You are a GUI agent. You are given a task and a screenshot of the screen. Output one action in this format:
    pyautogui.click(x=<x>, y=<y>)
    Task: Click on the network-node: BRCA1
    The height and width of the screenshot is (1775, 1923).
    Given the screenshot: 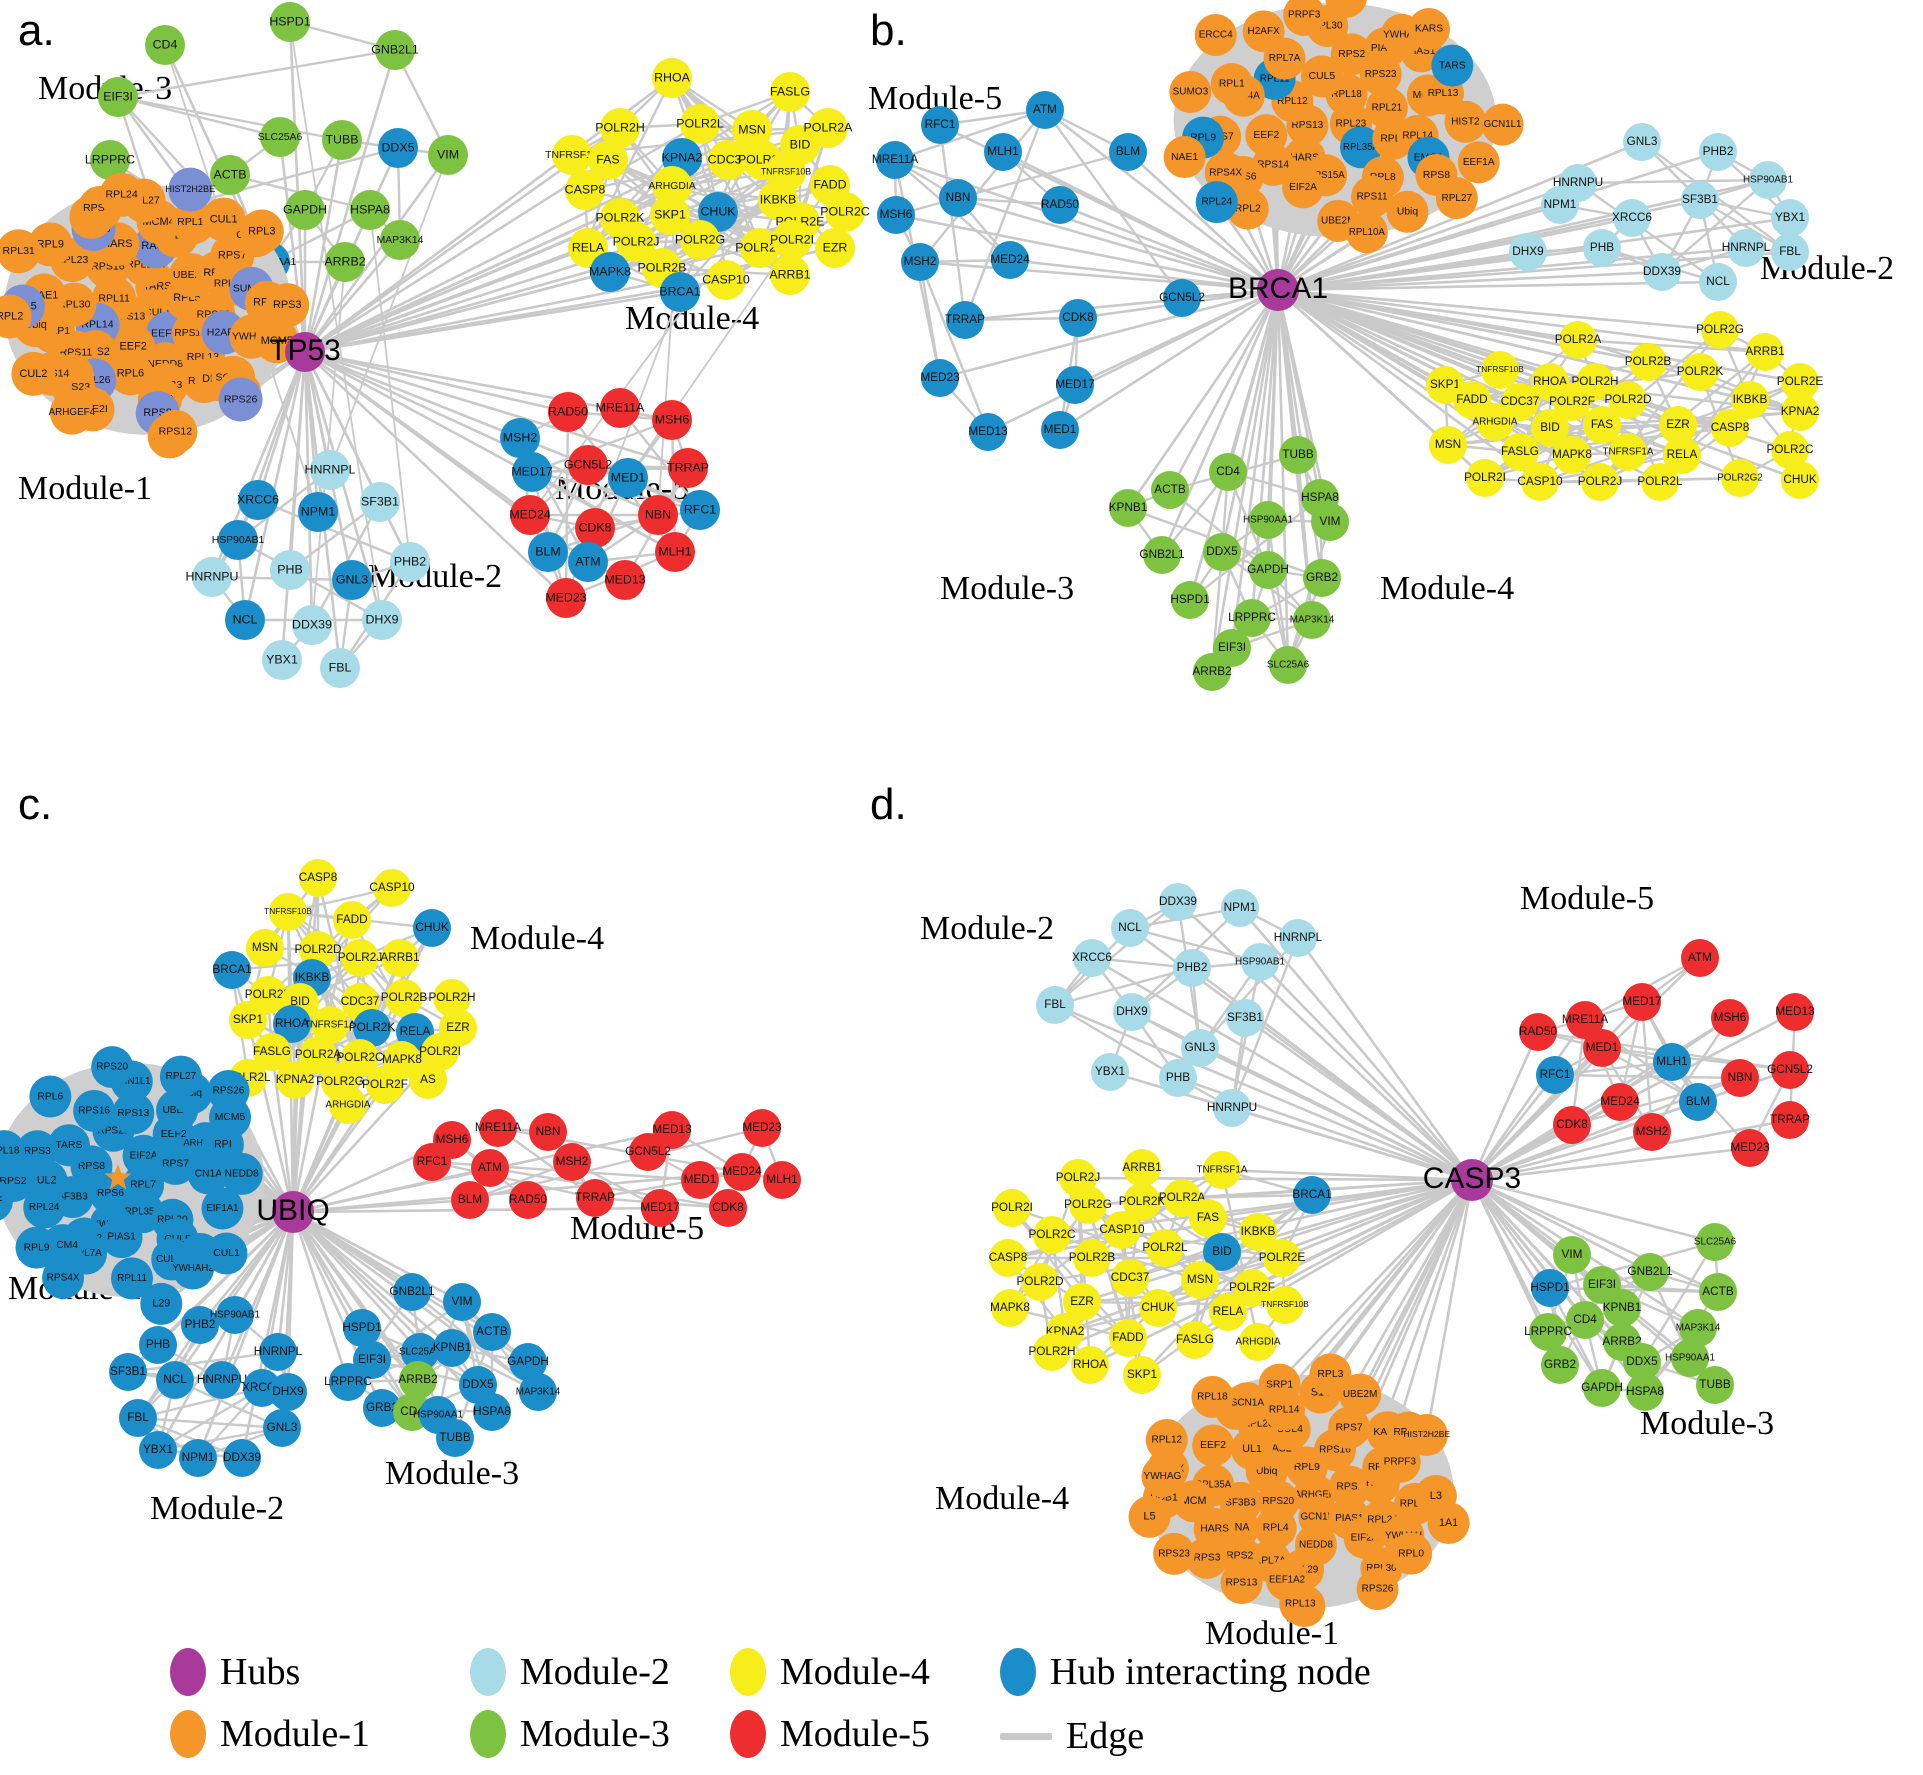 What is the action you would take?
    pyautogui.click(x=232, y=970)
    